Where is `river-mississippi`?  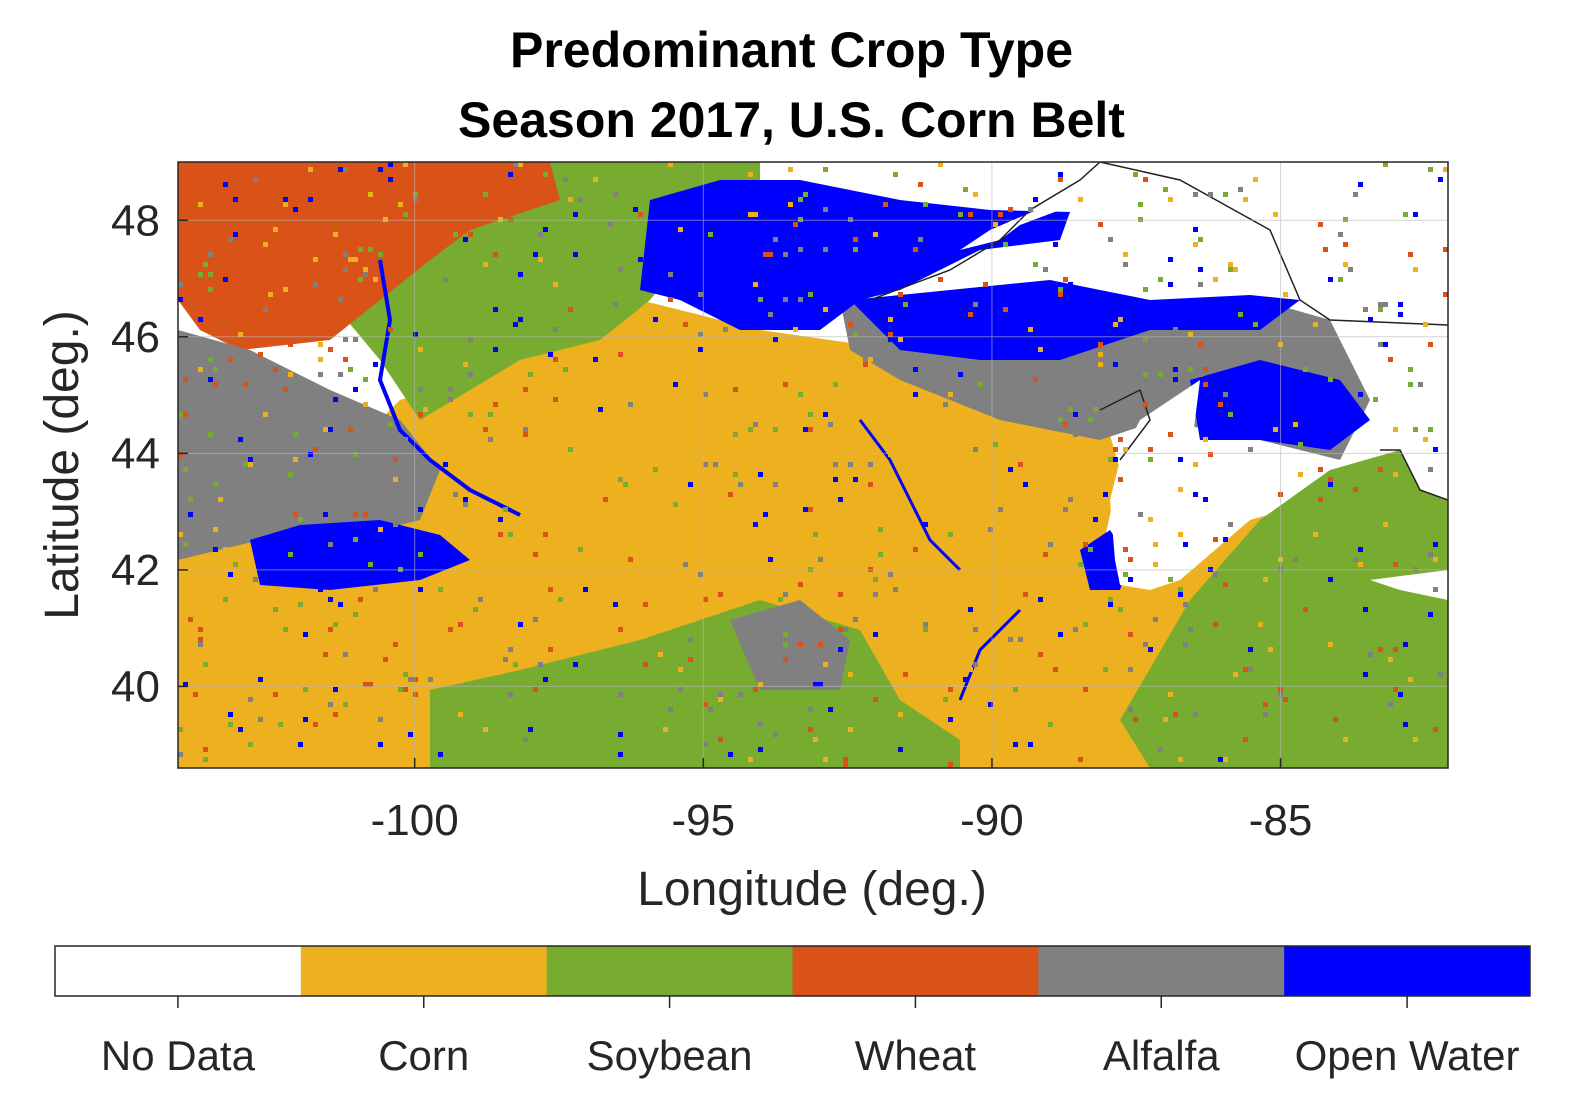
river-mississippi is located at coordinates (910, 495).